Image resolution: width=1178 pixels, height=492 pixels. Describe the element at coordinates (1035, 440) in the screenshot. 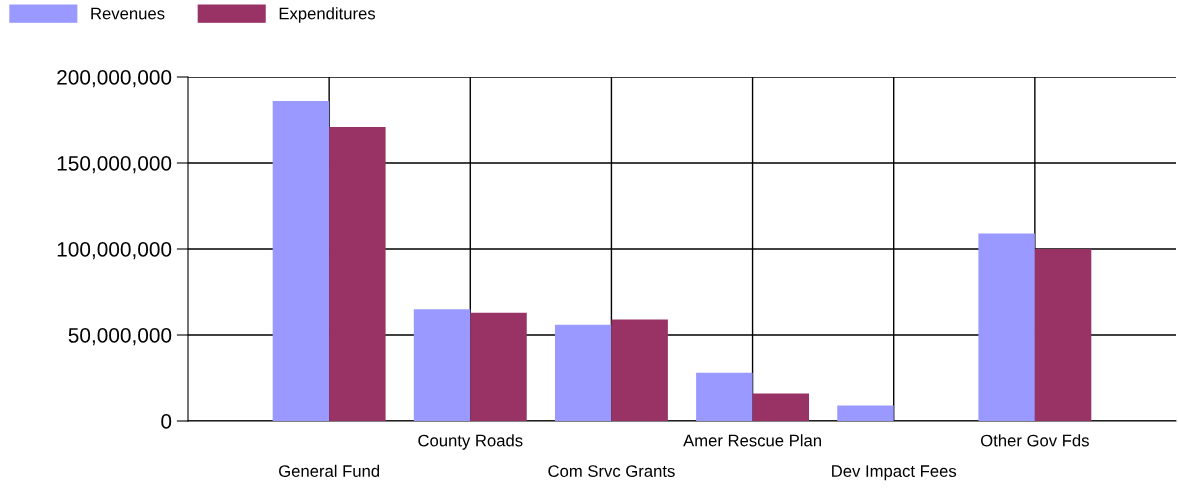

I see `x-tick-label: Other Gov Fds` at that location.